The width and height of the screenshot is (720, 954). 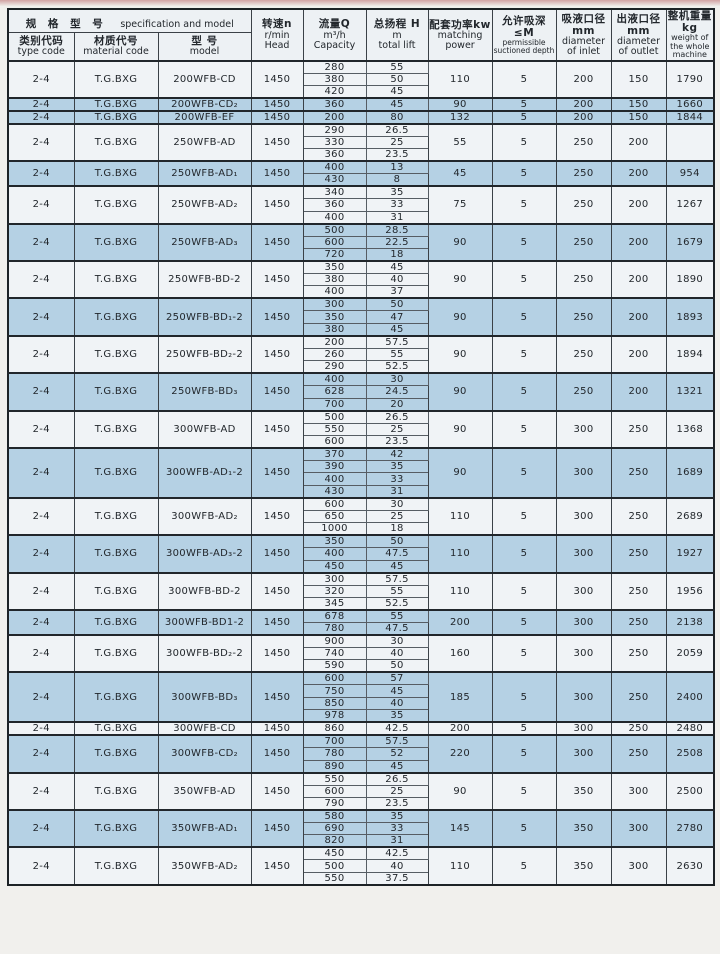 What do you see at coordinates (334, 653) in the screenshot?
I see `cell-capacity: 740` at bounding box center [334, 653].